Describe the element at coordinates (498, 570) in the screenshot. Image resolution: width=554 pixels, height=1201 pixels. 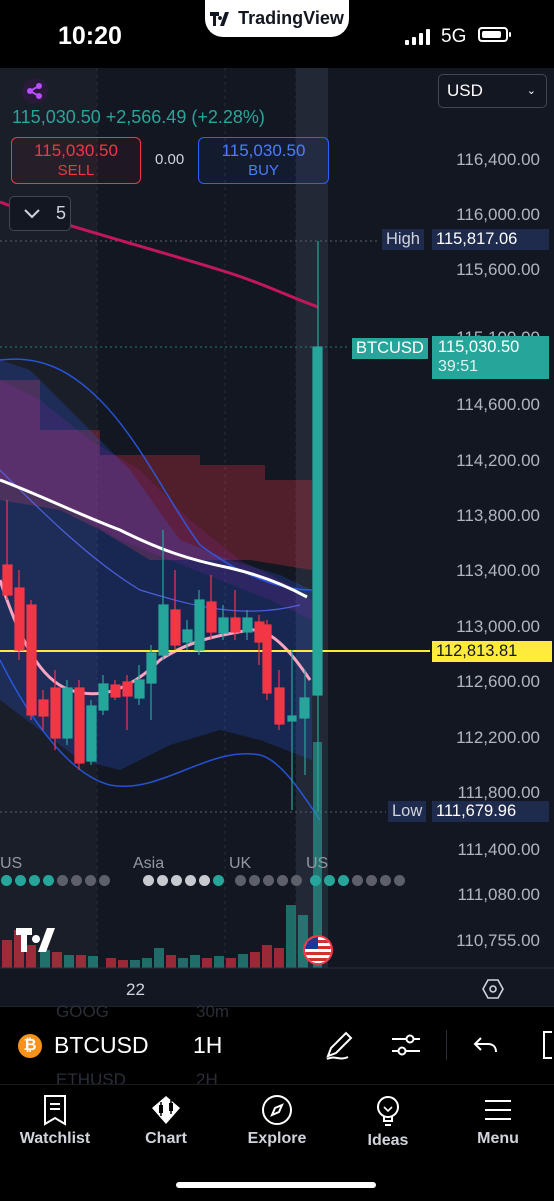
I see `y-tick-label: 113,400.00` at that location.